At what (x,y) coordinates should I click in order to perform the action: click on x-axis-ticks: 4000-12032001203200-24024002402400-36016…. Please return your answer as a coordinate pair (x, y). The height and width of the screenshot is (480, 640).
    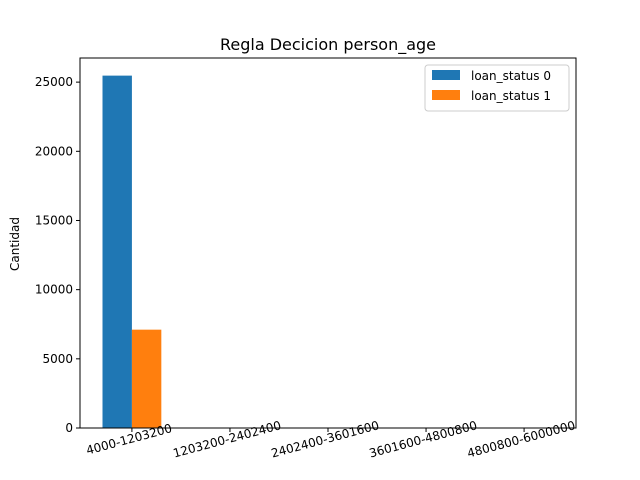
    Looking at the image, I should click on (331, 439).